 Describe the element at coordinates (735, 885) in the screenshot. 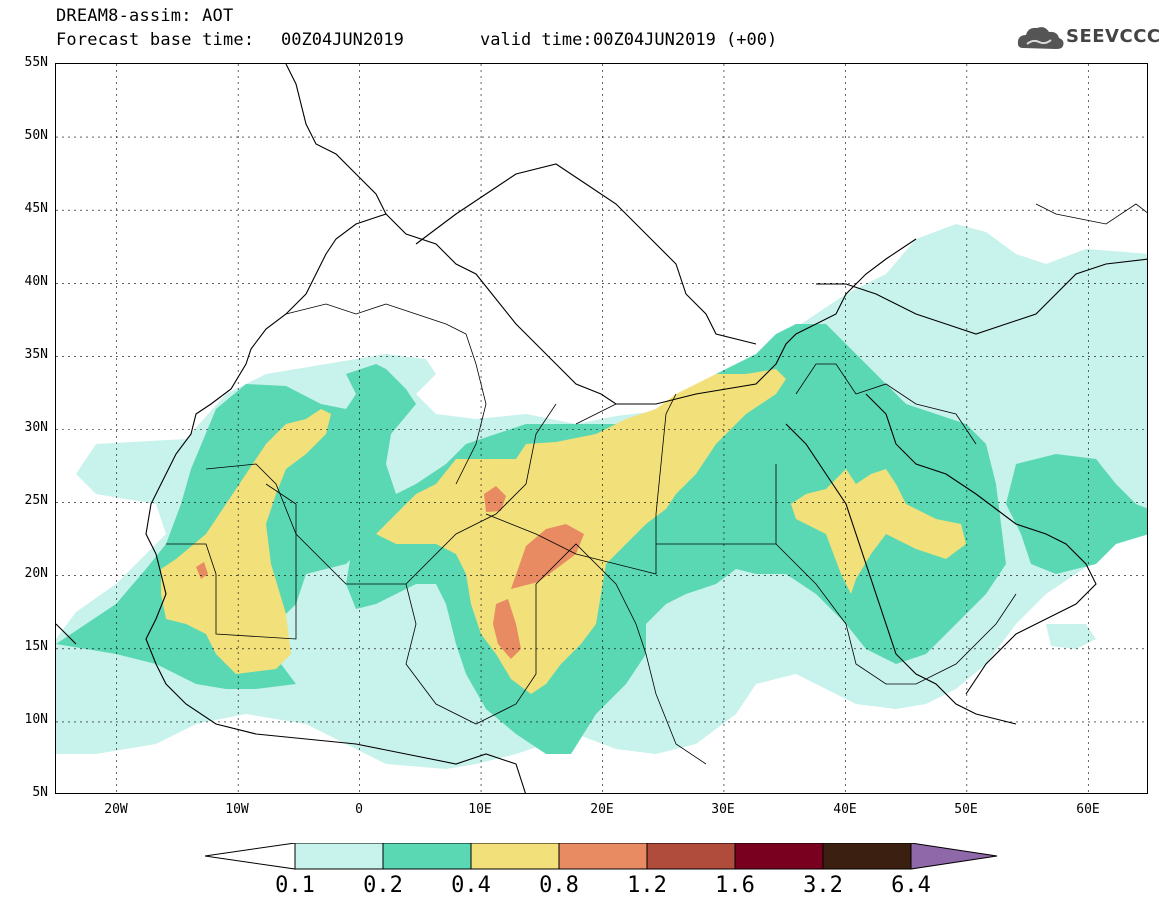

I see `colorbar-label-1.6: 1.6` at that location.